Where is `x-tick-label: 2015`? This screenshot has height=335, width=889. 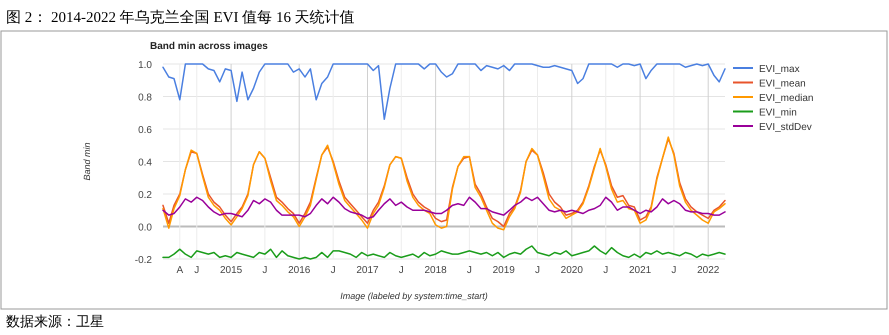
x-tick-label: 2015 is located at coordinates (231, 270).